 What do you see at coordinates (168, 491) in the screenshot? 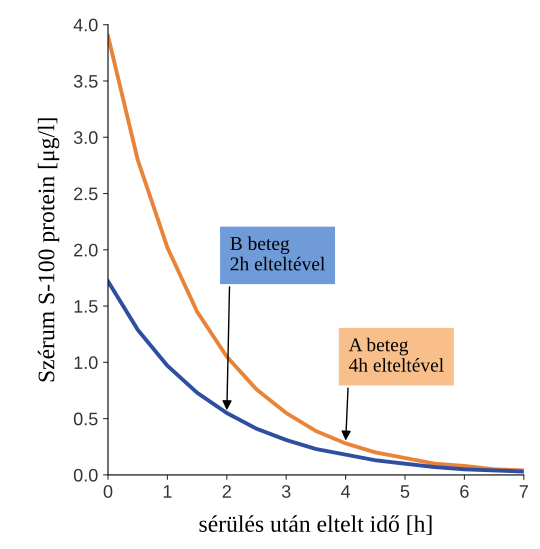
I see `x-tick-label: 1` at bounding box center [168, 491].